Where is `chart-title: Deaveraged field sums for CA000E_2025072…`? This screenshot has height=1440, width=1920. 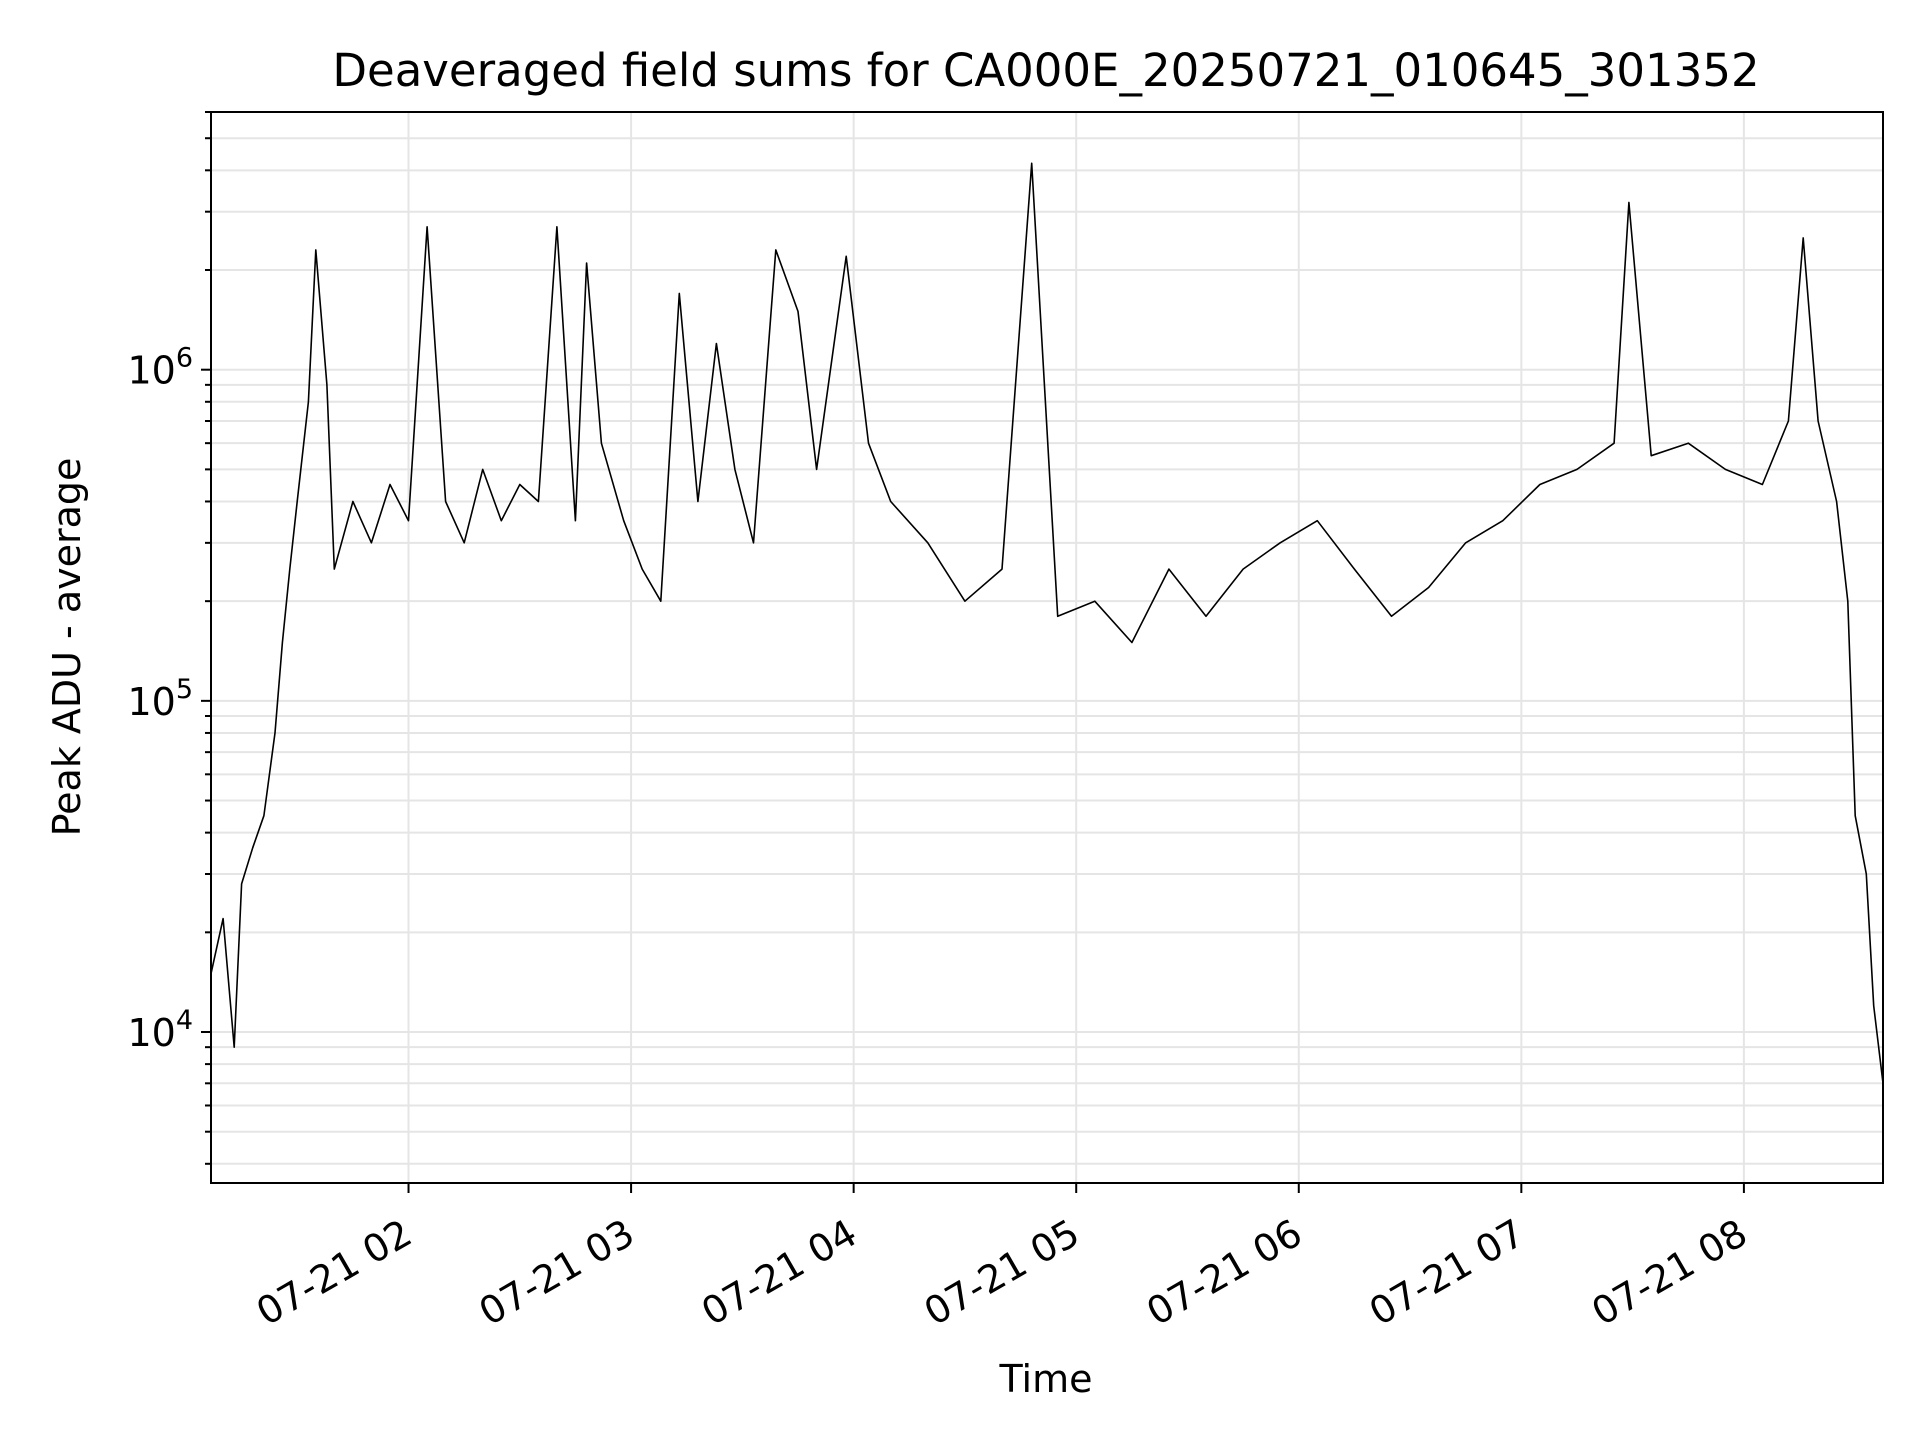 chart-title: Deaveraged field sums for CA000E_2025072… is located at coordinates (1045, 70).